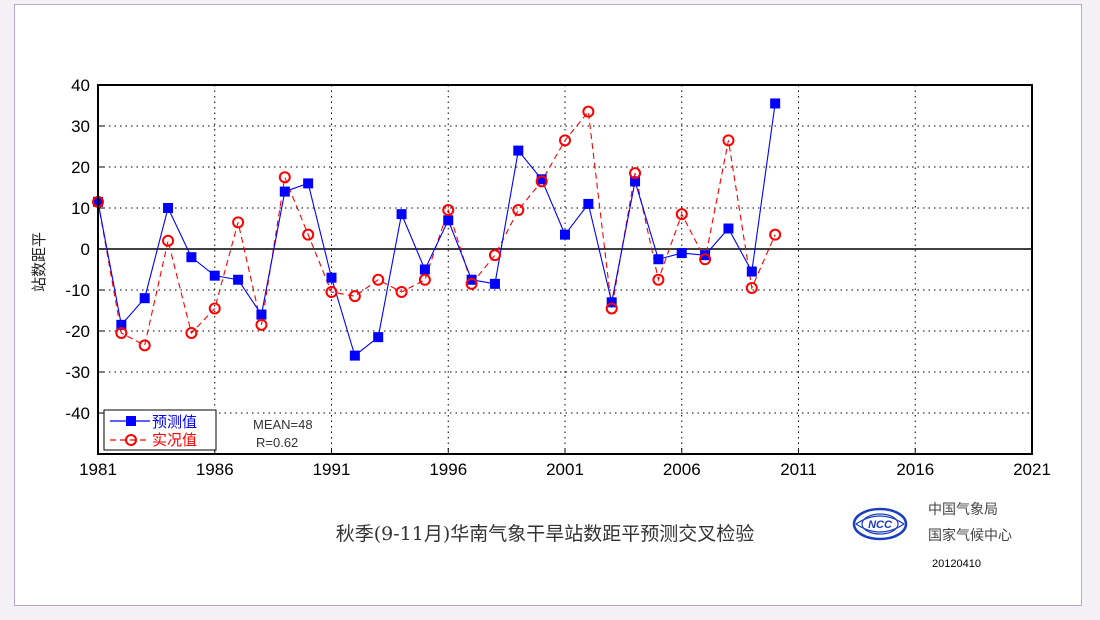  Describe the element at coordinates (1032, 469) in the screenshot. I see `x-tick-label: 2021` at that location.